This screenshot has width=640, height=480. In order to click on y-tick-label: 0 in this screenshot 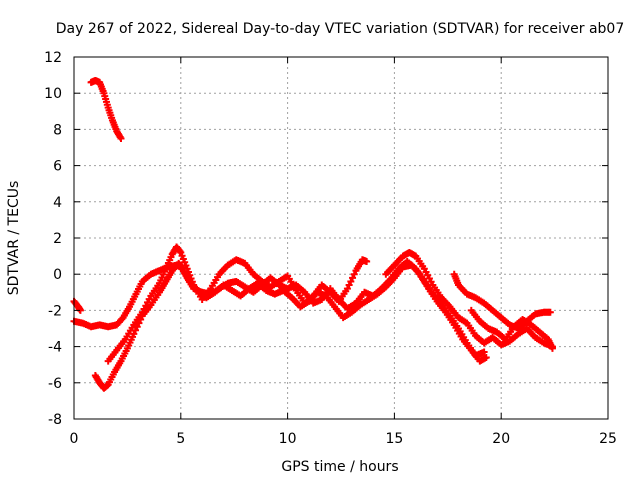, I will do `click(57, 275)`.